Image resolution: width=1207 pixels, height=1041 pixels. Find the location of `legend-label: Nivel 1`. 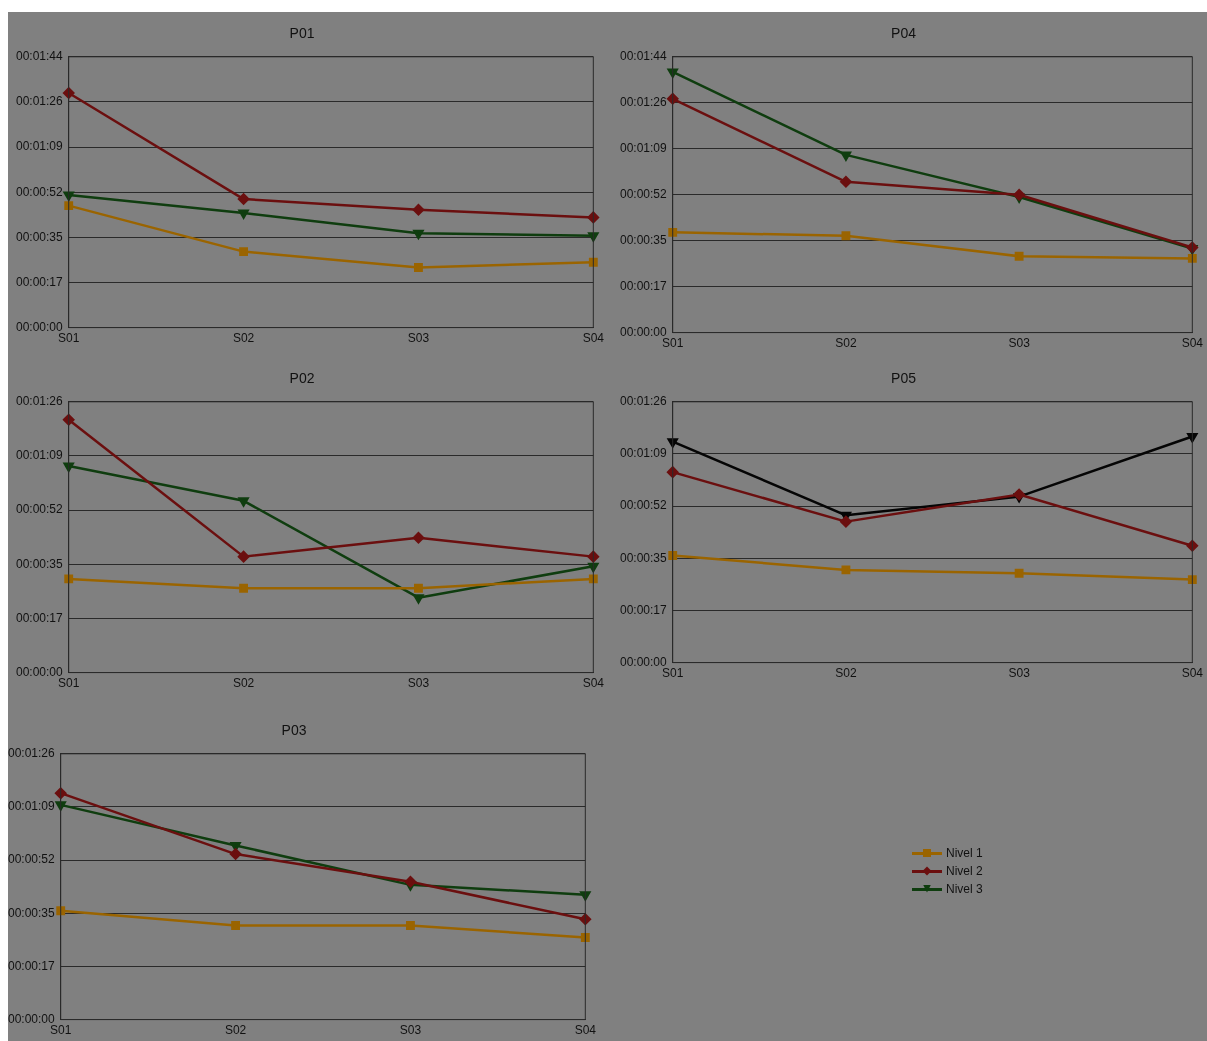

legend-label: Nivel 1 is located at coordinates (964, 853).